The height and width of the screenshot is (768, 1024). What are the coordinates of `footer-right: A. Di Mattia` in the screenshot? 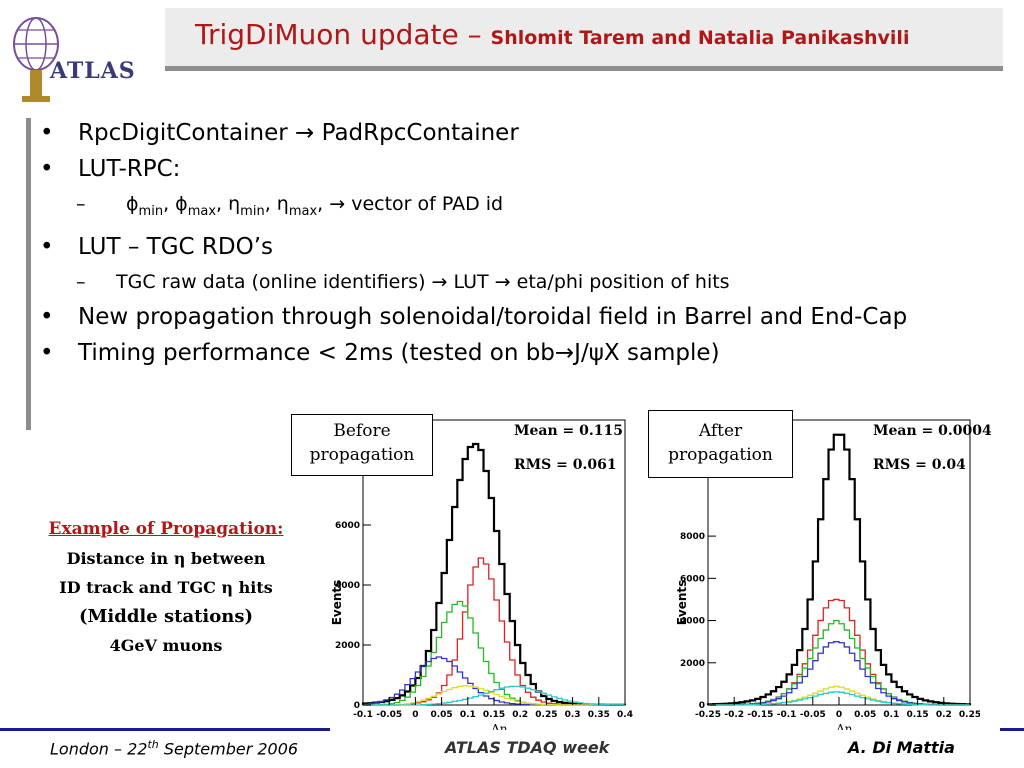 It's located at (901, 747).